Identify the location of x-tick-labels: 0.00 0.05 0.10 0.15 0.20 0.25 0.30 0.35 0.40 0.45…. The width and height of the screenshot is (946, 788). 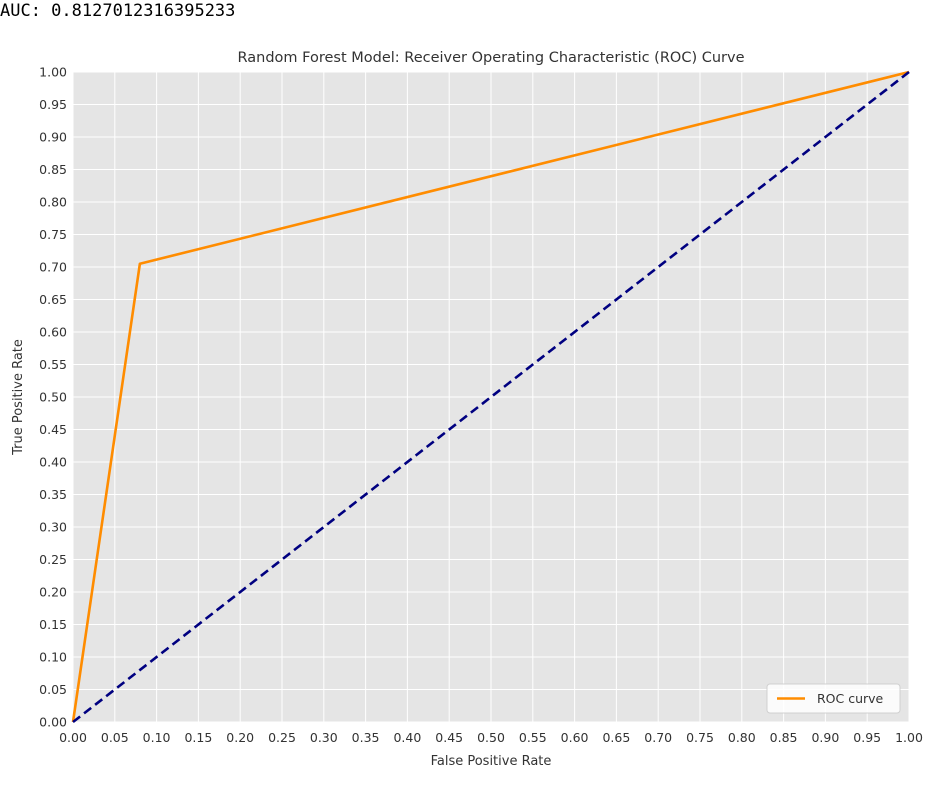
(491, 737).